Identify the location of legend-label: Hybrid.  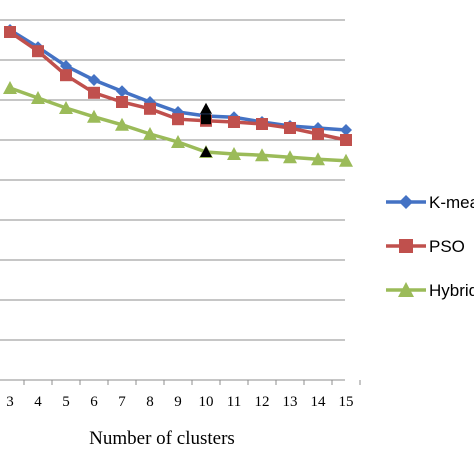
(451, 290).